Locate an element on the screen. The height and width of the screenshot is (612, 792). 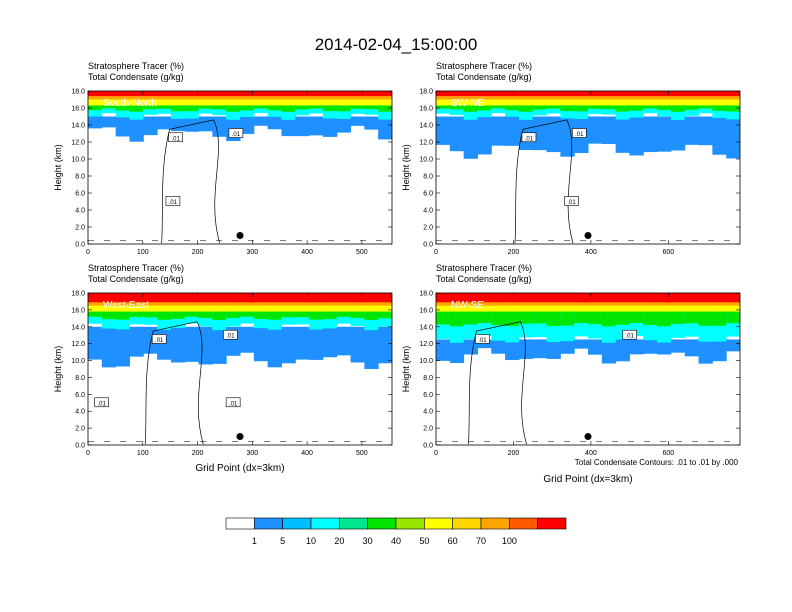
panel-frame is located at coordinates (240, 369).